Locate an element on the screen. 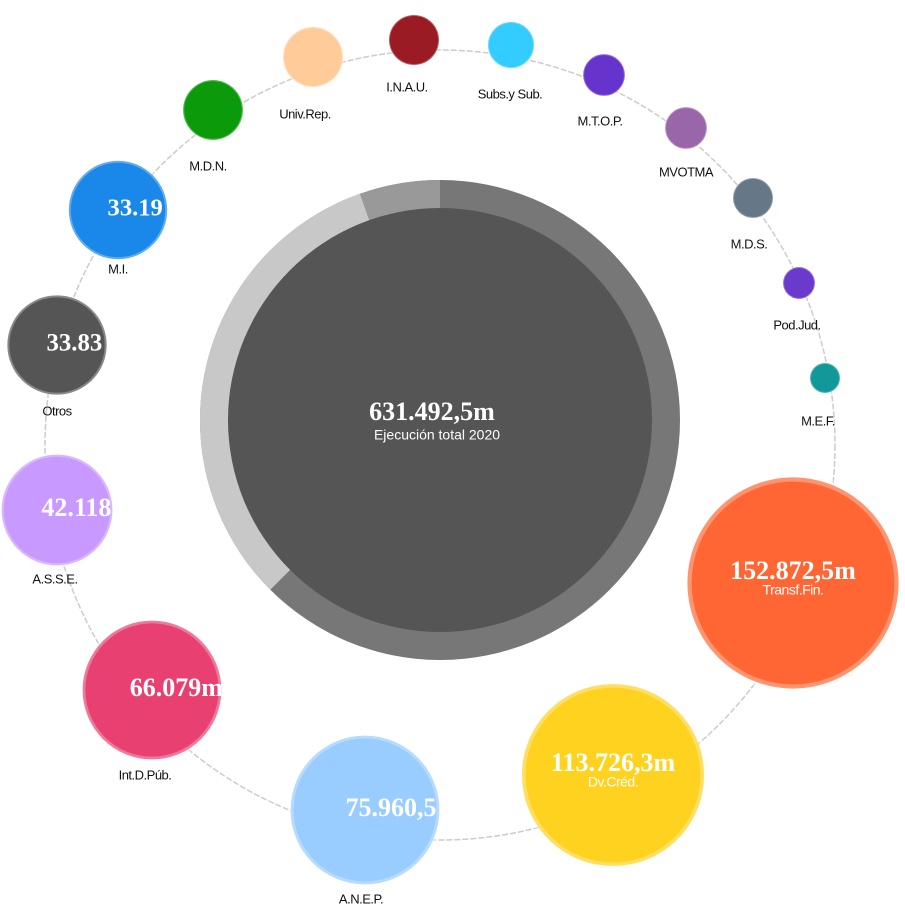 The width and height of the screenshot is (905, 921). bubble-label: M.D.N. is located at coordinates (207, 165).